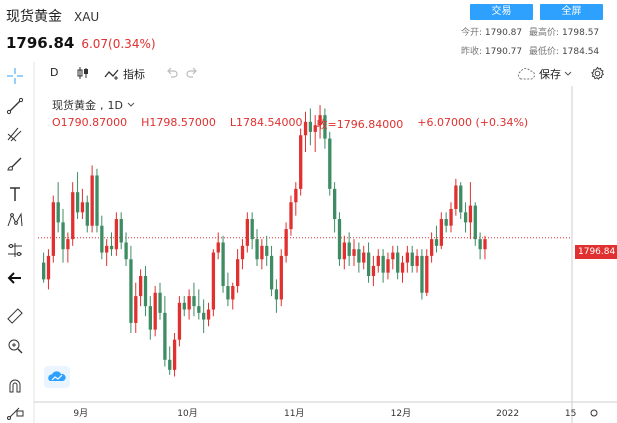  Describe the element at coordinates (15, 412) in the screenshot. I see `lock-drawings-icon` at that location.